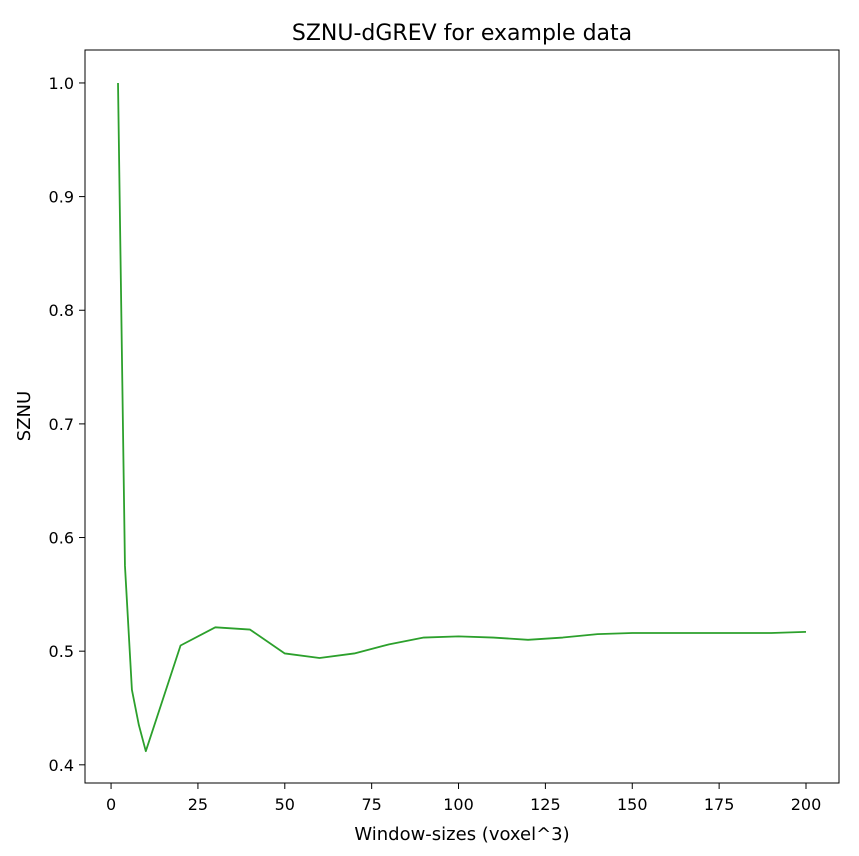 The width and height of the screenshot is (859, 856). What do you see at coordinates (61, 765) in the screenshot?
I see `y-tick-label: 0.4` at bounding box center [61, 765].